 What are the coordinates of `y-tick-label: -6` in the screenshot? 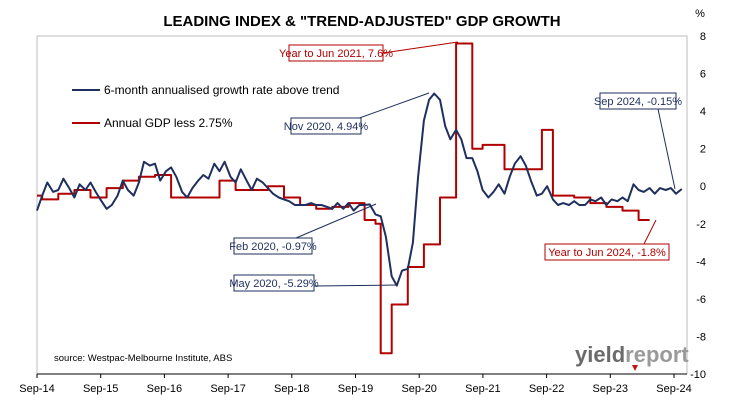 It's located at (701, 300).